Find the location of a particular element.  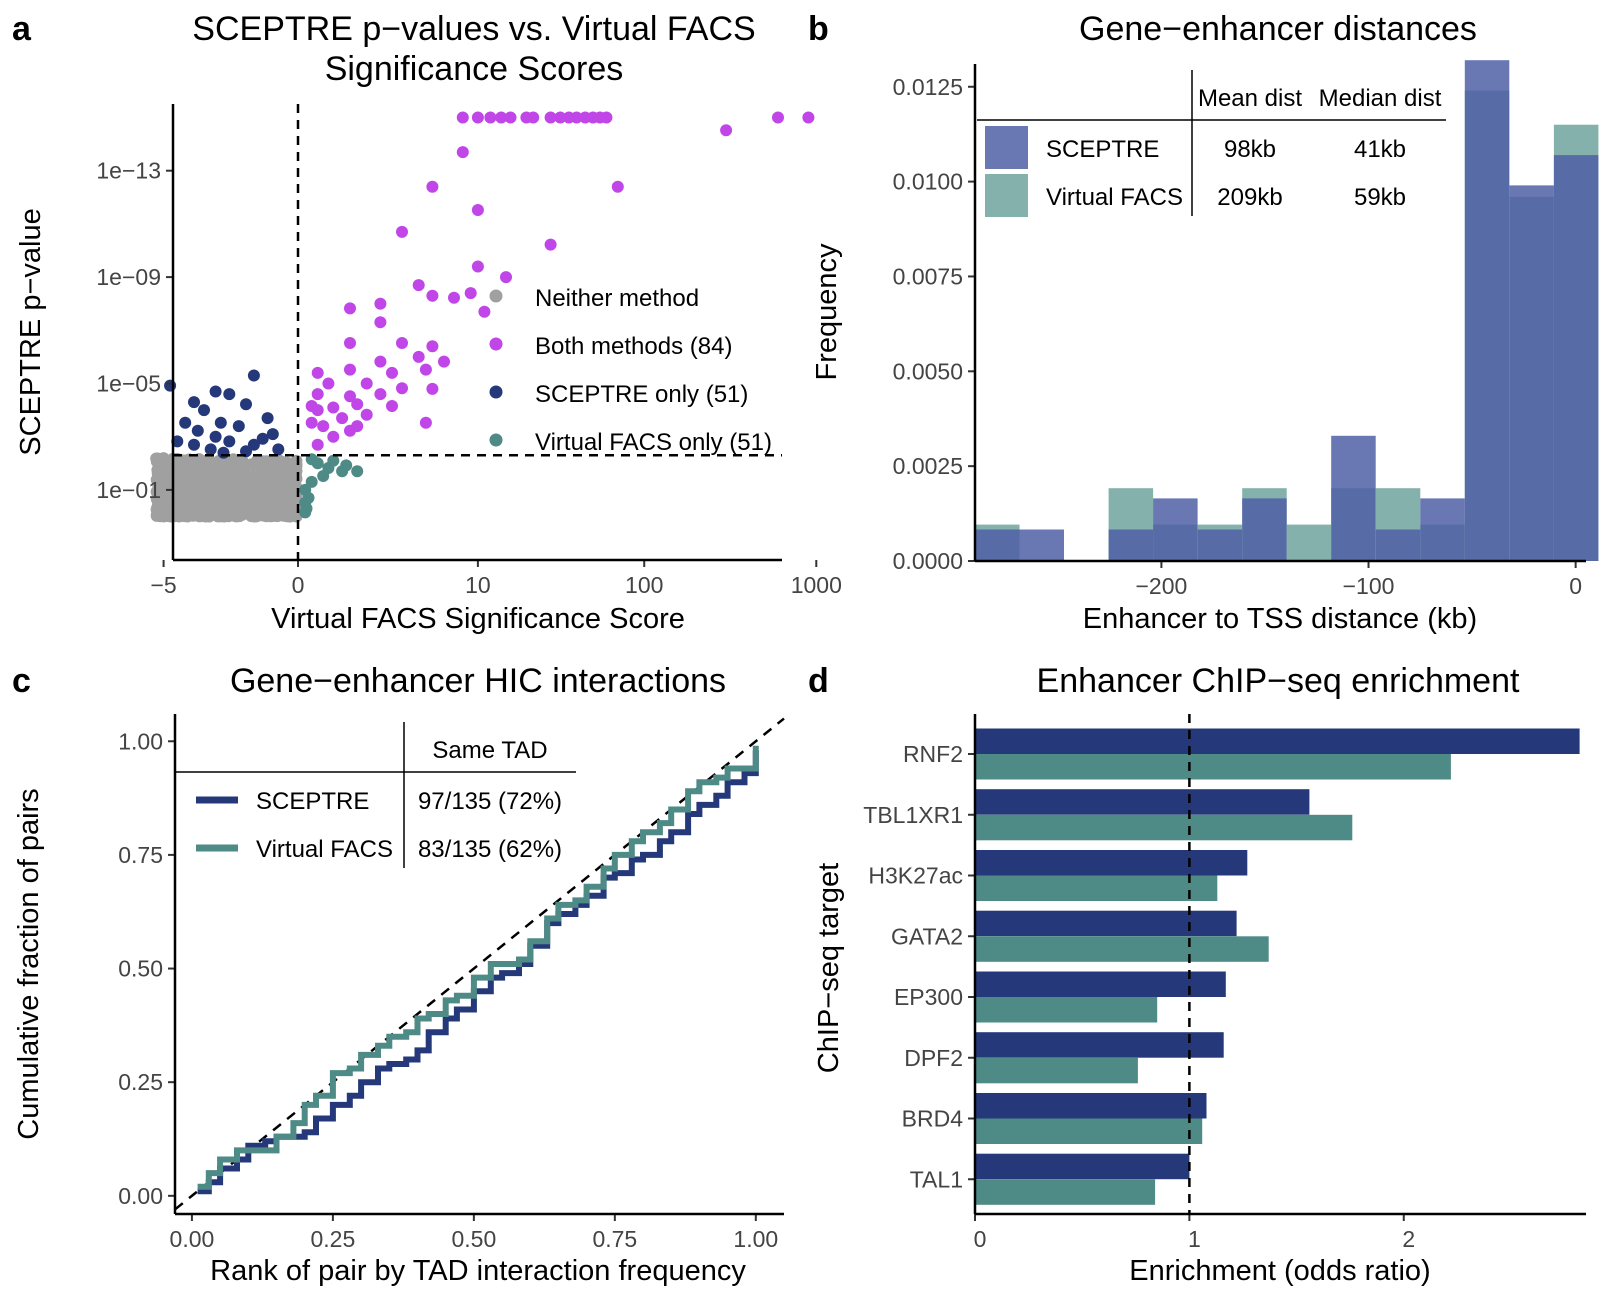

category-label: RNF2 is located at coordinates (933, 754).